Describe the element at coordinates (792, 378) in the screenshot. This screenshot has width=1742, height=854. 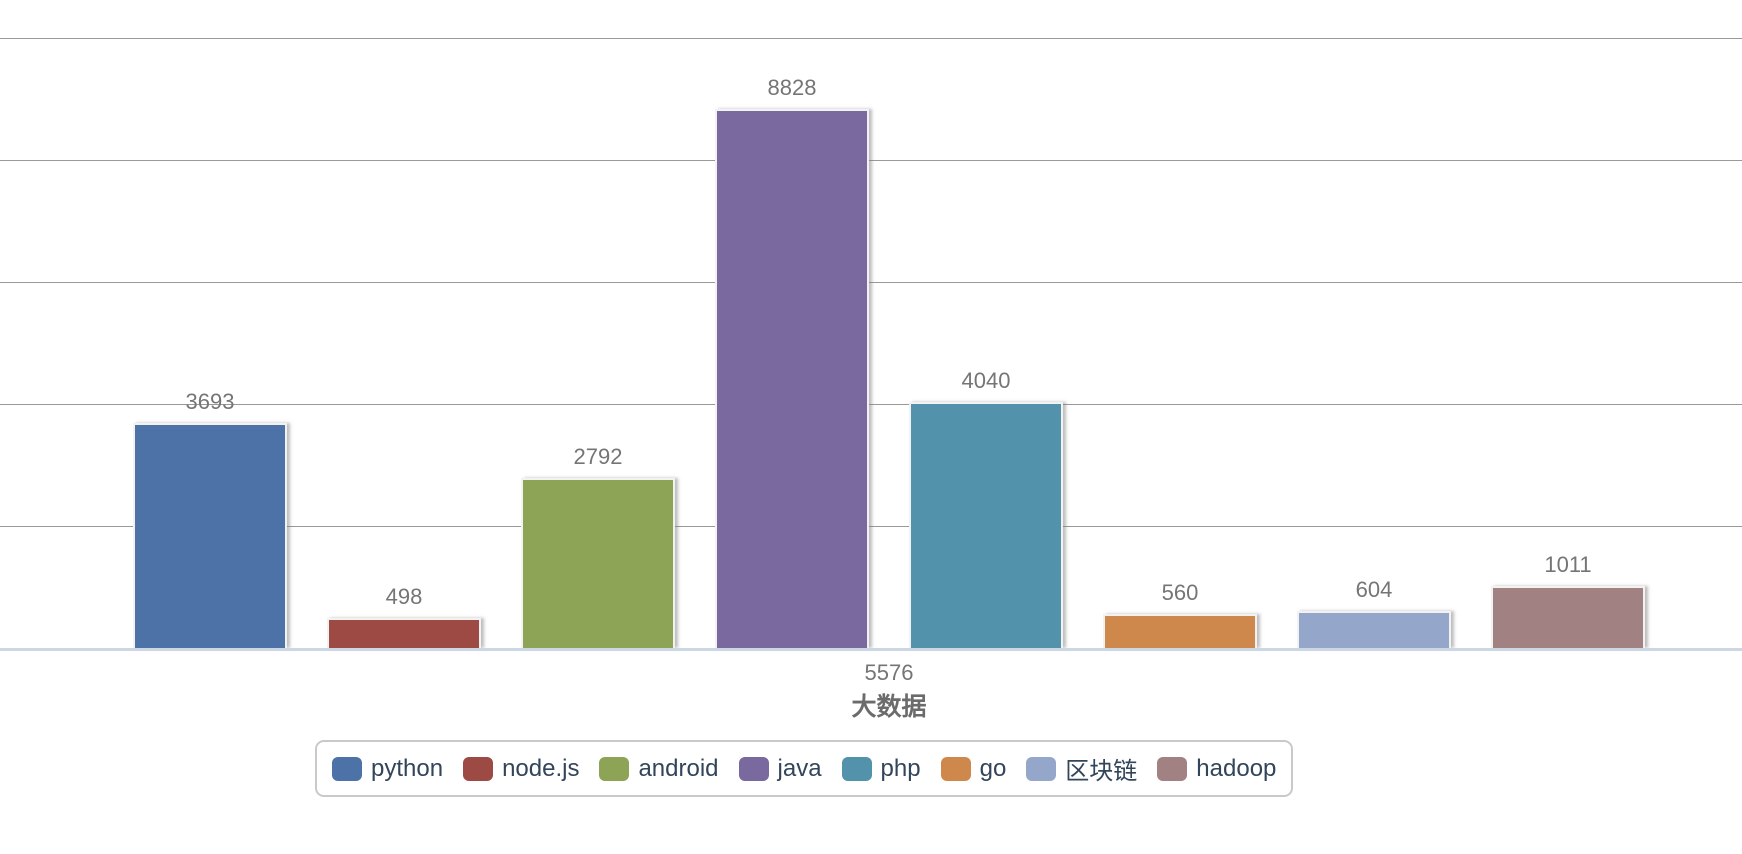
I see `bar-java` at that location.